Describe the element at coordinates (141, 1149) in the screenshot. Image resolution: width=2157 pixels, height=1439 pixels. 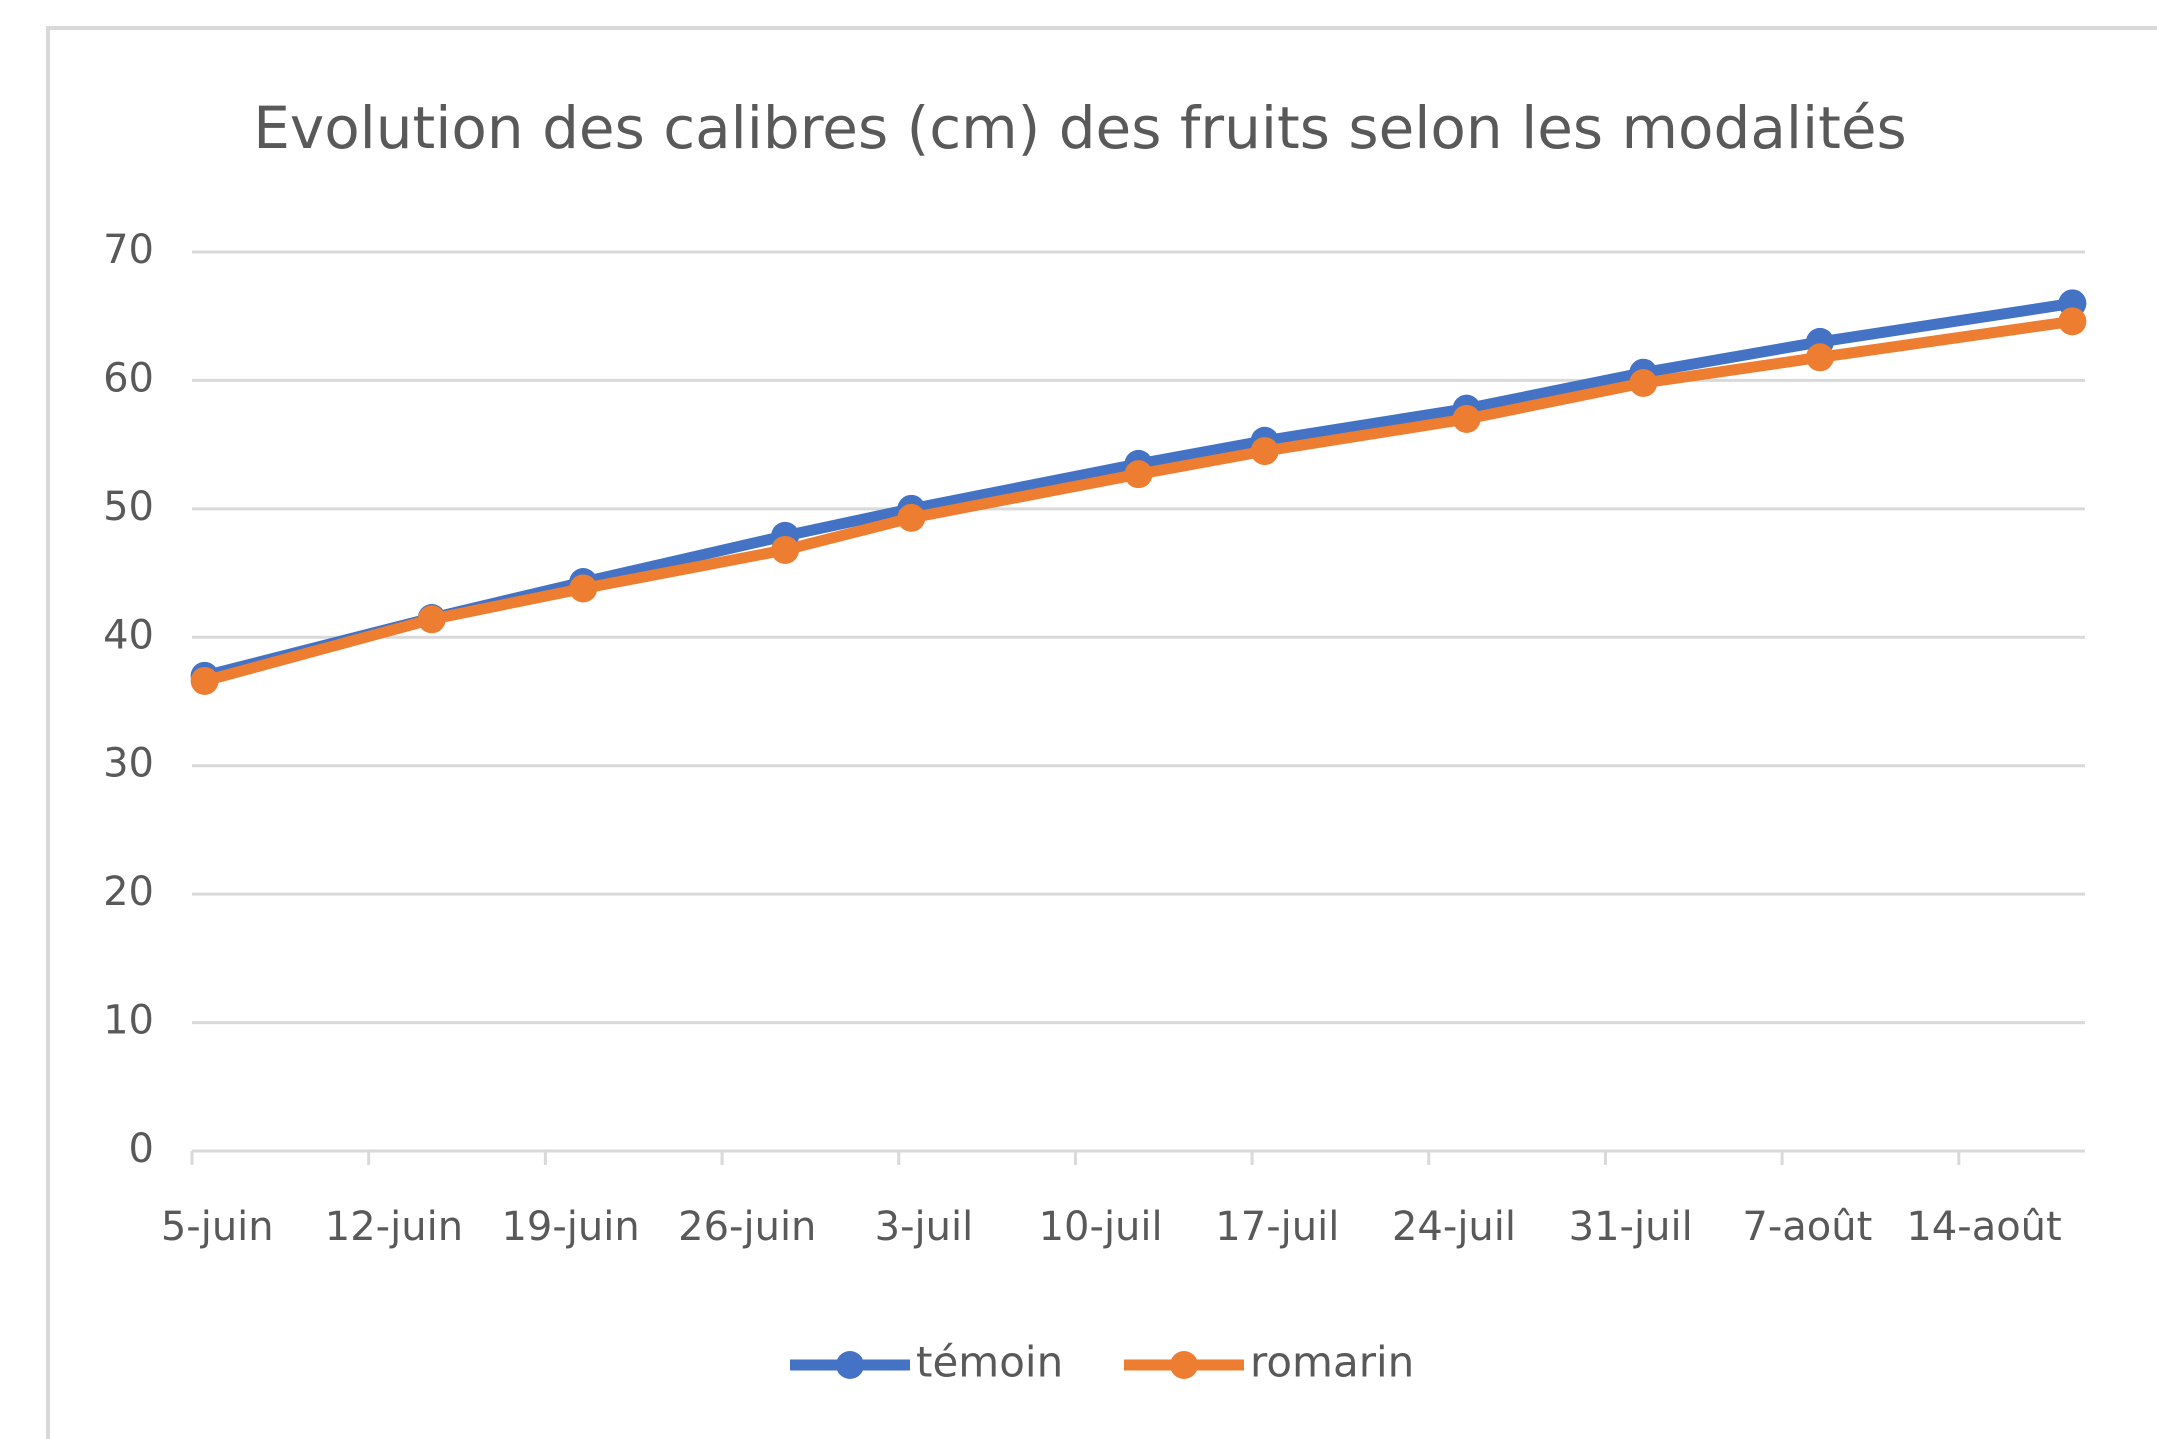
I see `y-tick-label: 0` at that location.